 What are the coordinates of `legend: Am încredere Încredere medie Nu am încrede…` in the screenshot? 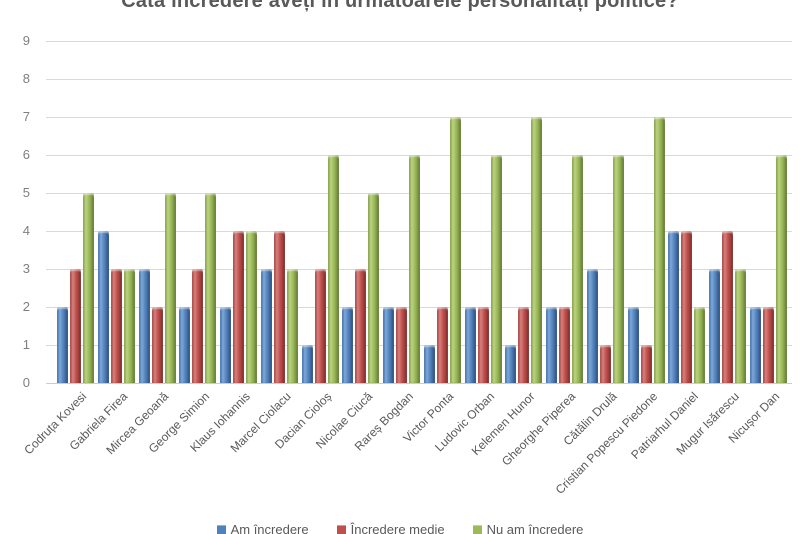 It's located at (400, 528).